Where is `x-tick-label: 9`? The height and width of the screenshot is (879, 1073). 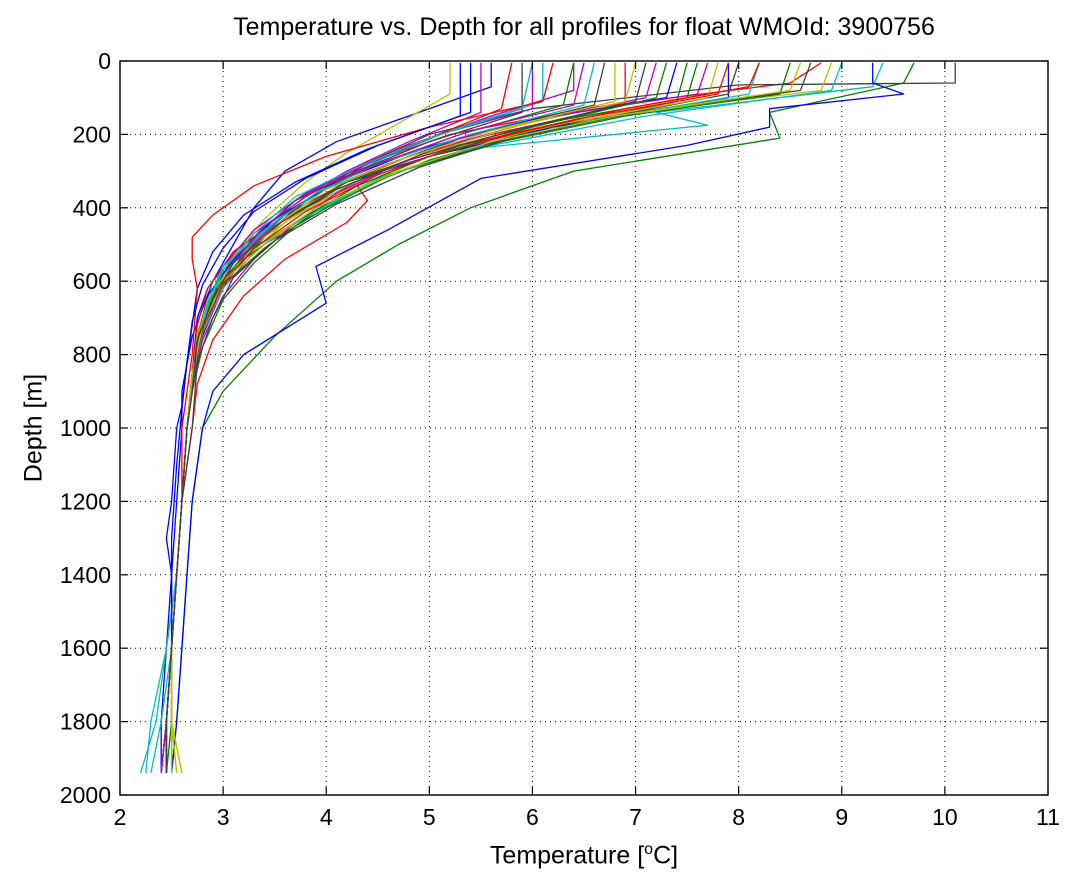 x-tick-label: 9 is located at coordinates (841, 817).